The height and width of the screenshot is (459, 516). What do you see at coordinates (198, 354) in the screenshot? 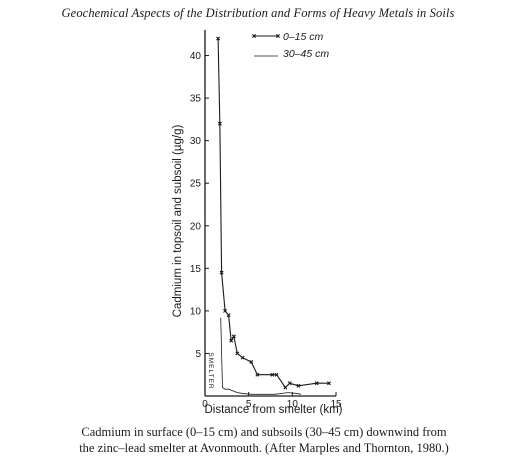
I see `y-tick-label: 5` at bounding box center [198, 354].